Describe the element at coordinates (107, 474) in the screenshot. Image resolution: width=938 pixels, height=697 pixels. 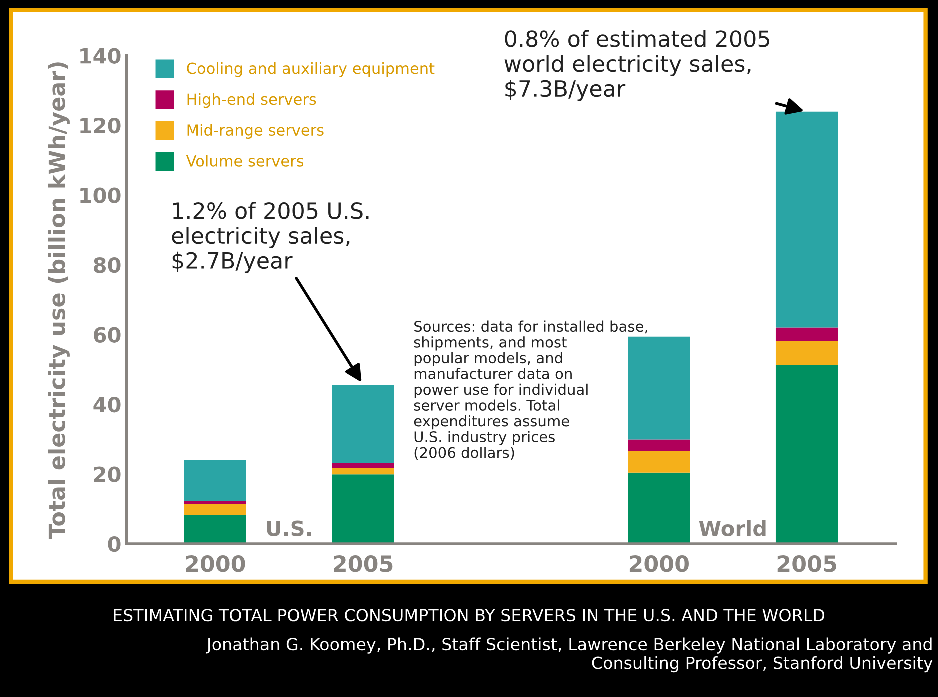
I see `y-tick-label: 20` at that location.